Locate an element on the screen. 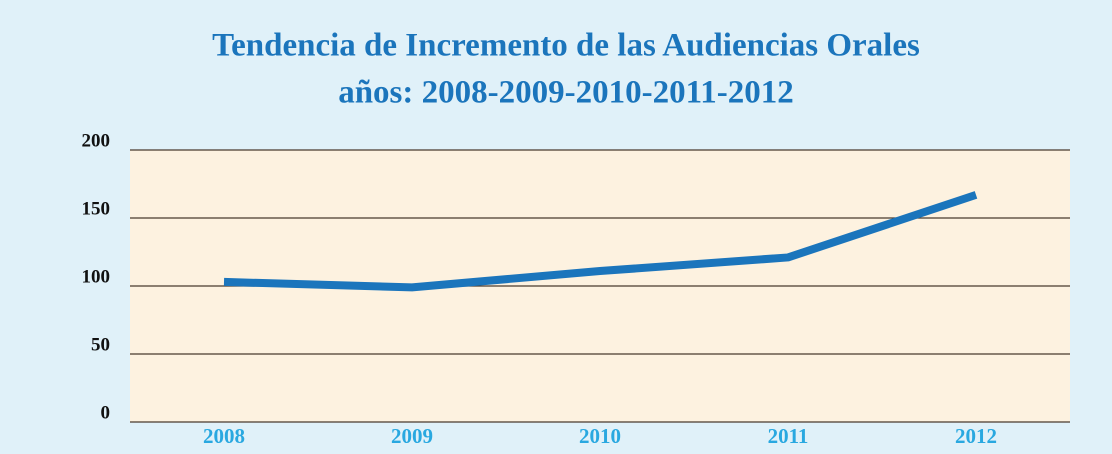  y-tick-label: 200 is located at coordinates (96, 140).